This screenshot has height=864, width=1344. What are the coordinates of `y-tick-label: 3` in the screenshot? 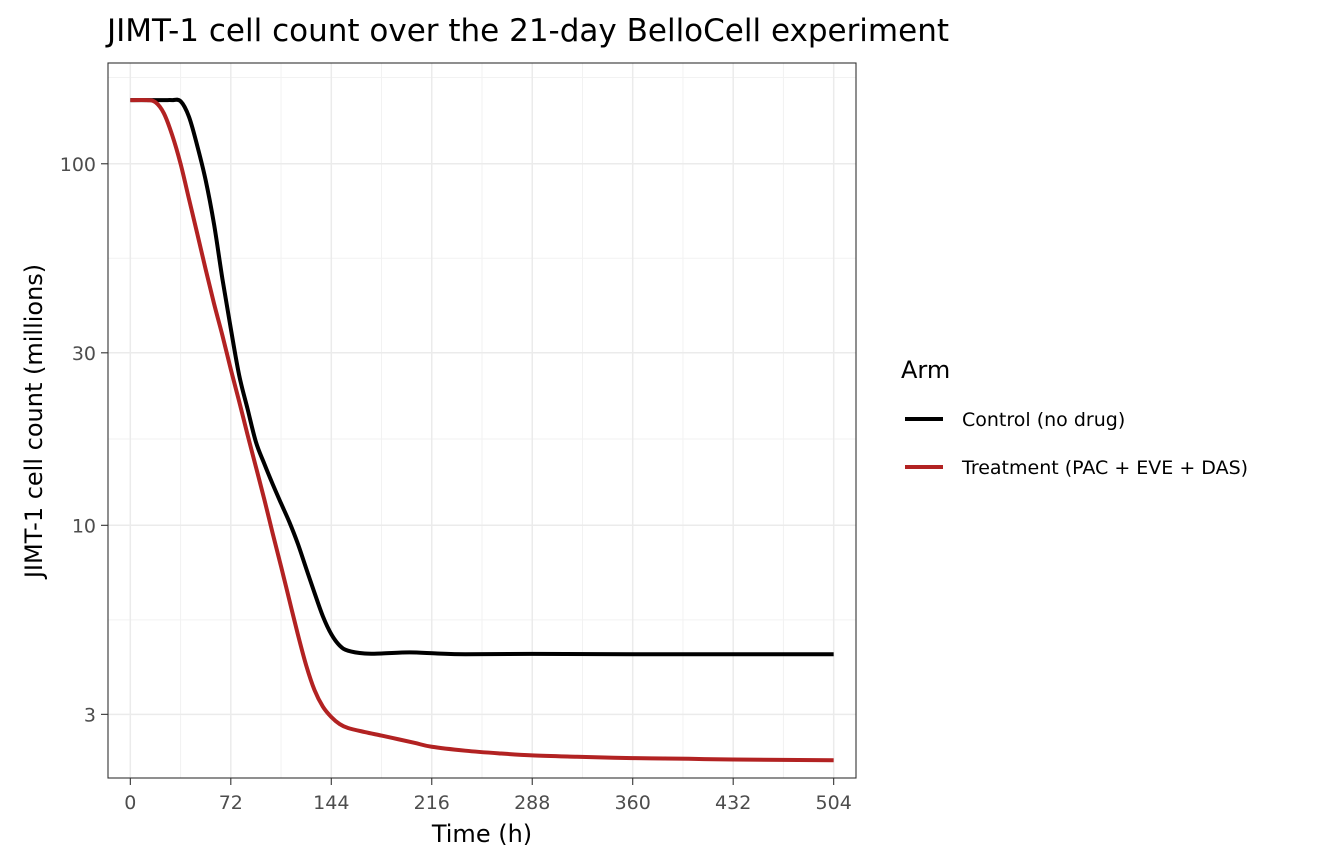 It's located at (90, 715).